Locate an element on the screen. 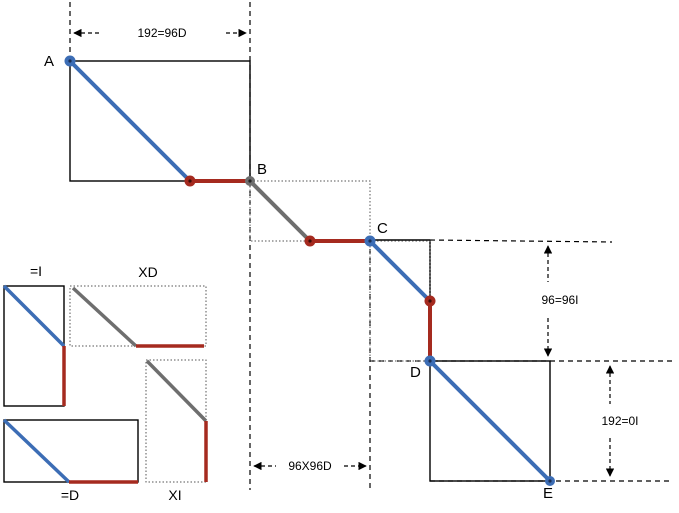 The height and width of the screenshot is (513, 679). inset-eq-i: =I is located at coordinates (34, 335).